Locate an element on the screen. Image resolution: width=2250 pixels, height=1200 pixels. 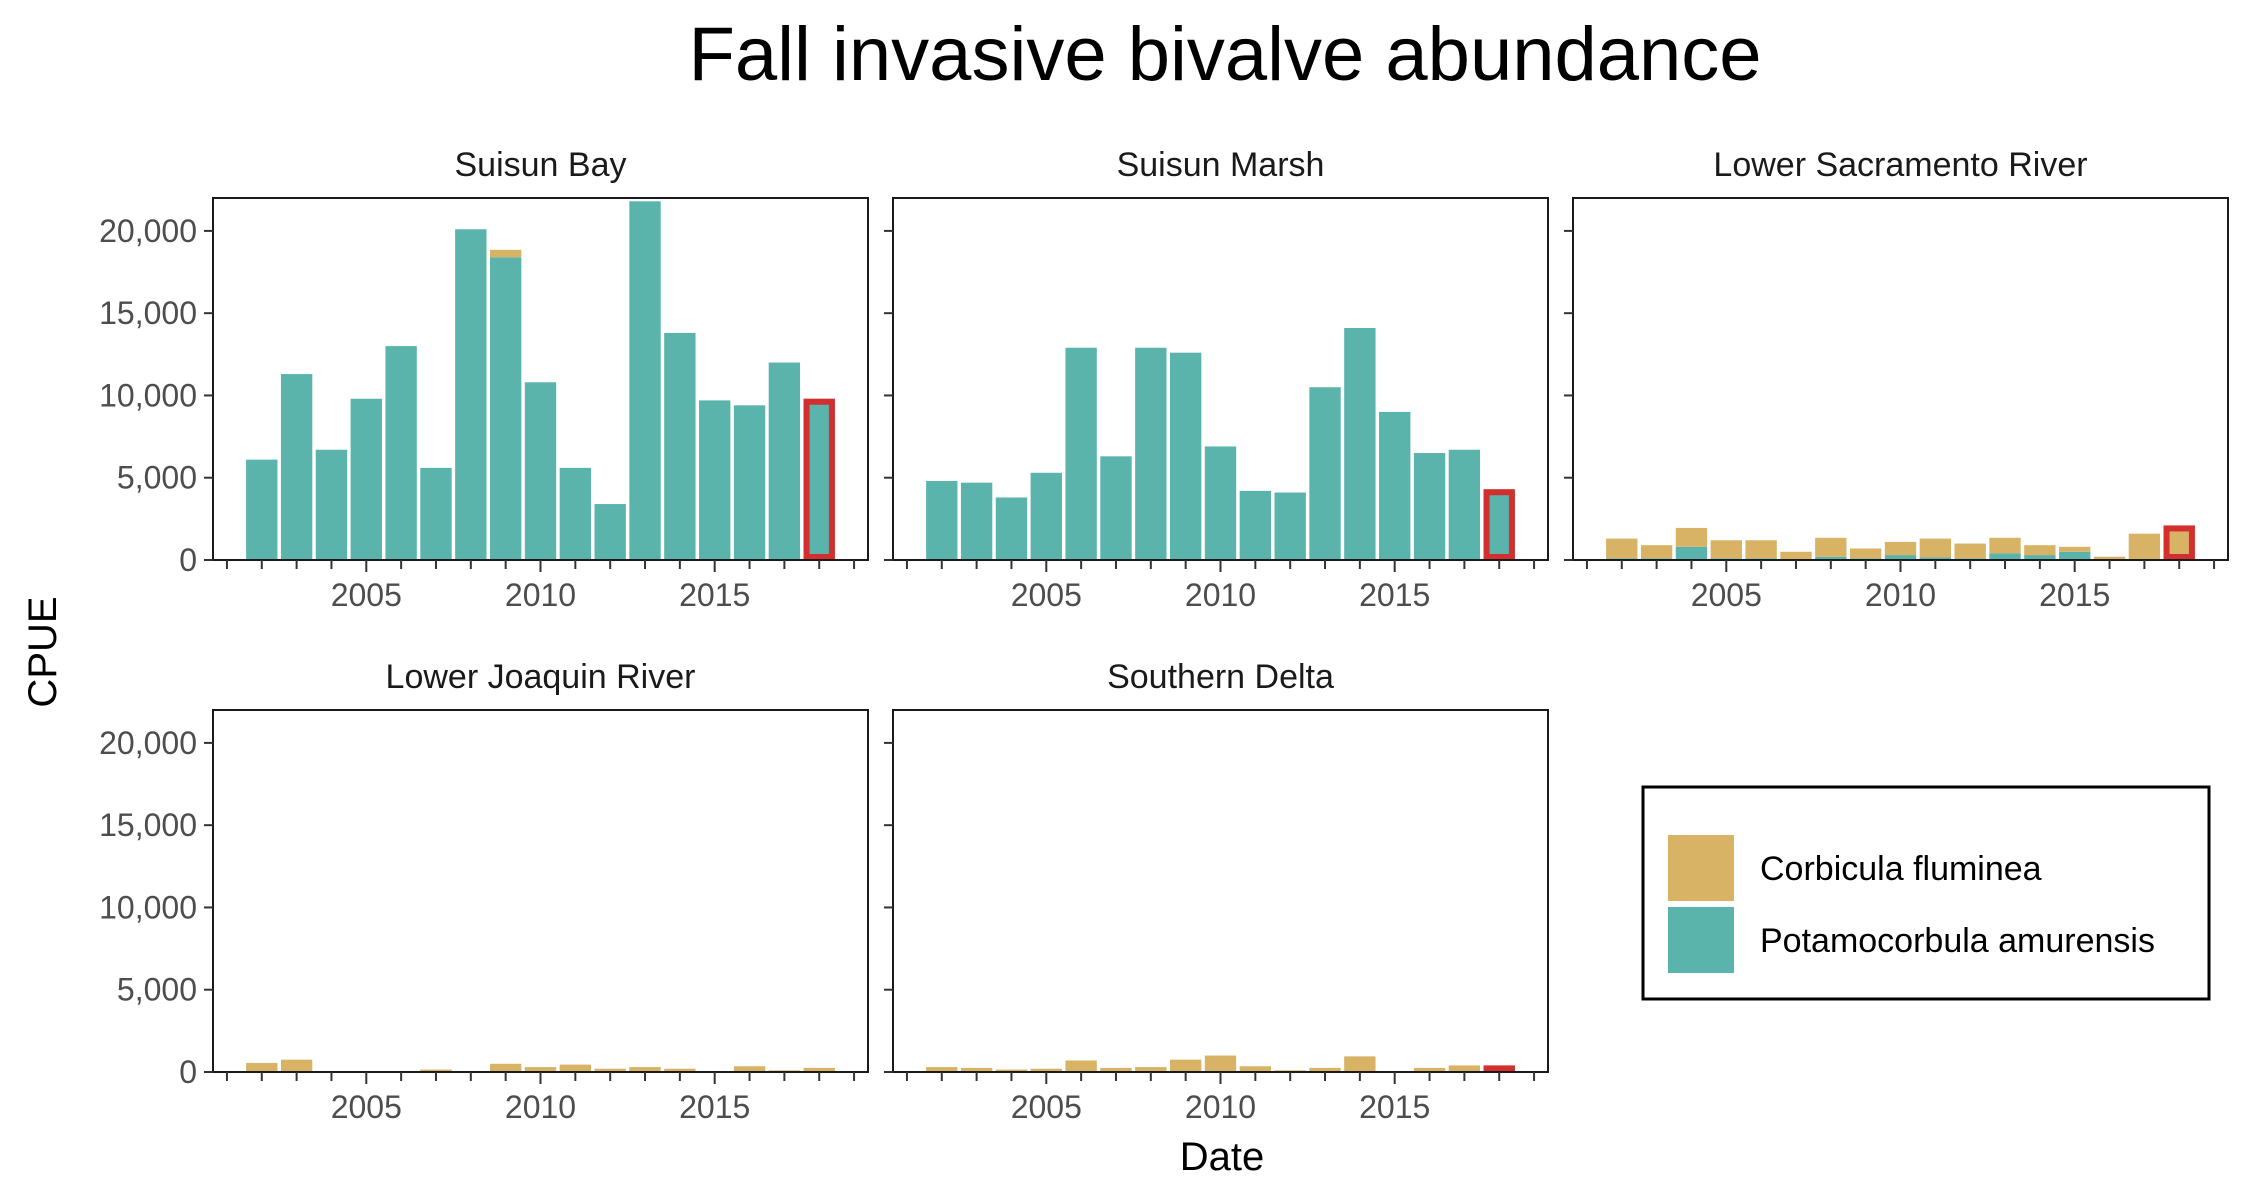
panel-2: Lower Sacramento River 2005 2010 2015 is located at coordinates (1896, 379).